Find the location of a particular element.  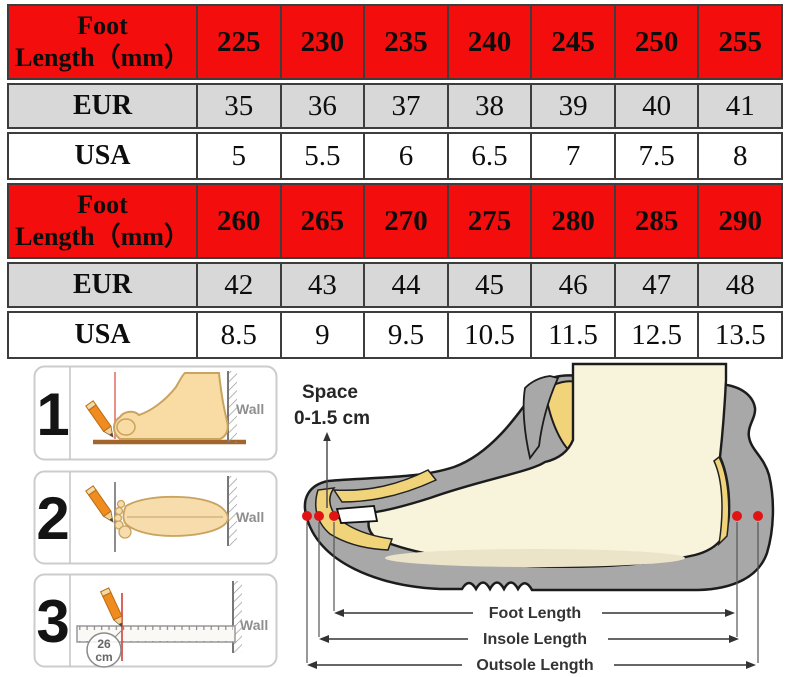

step-1-panel: 1 Wall is located at coordinates (155, 413).